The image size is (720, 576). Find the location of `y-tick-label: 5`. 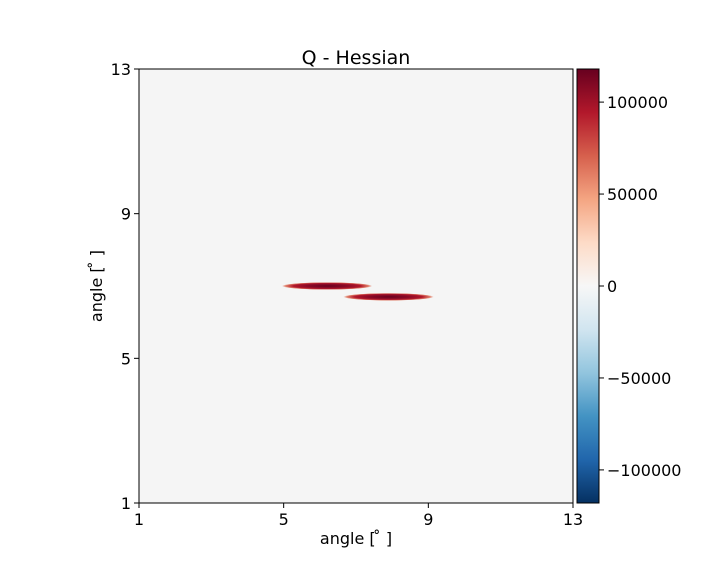

y-tick-label: 5 is located at coordinates (126, 358).